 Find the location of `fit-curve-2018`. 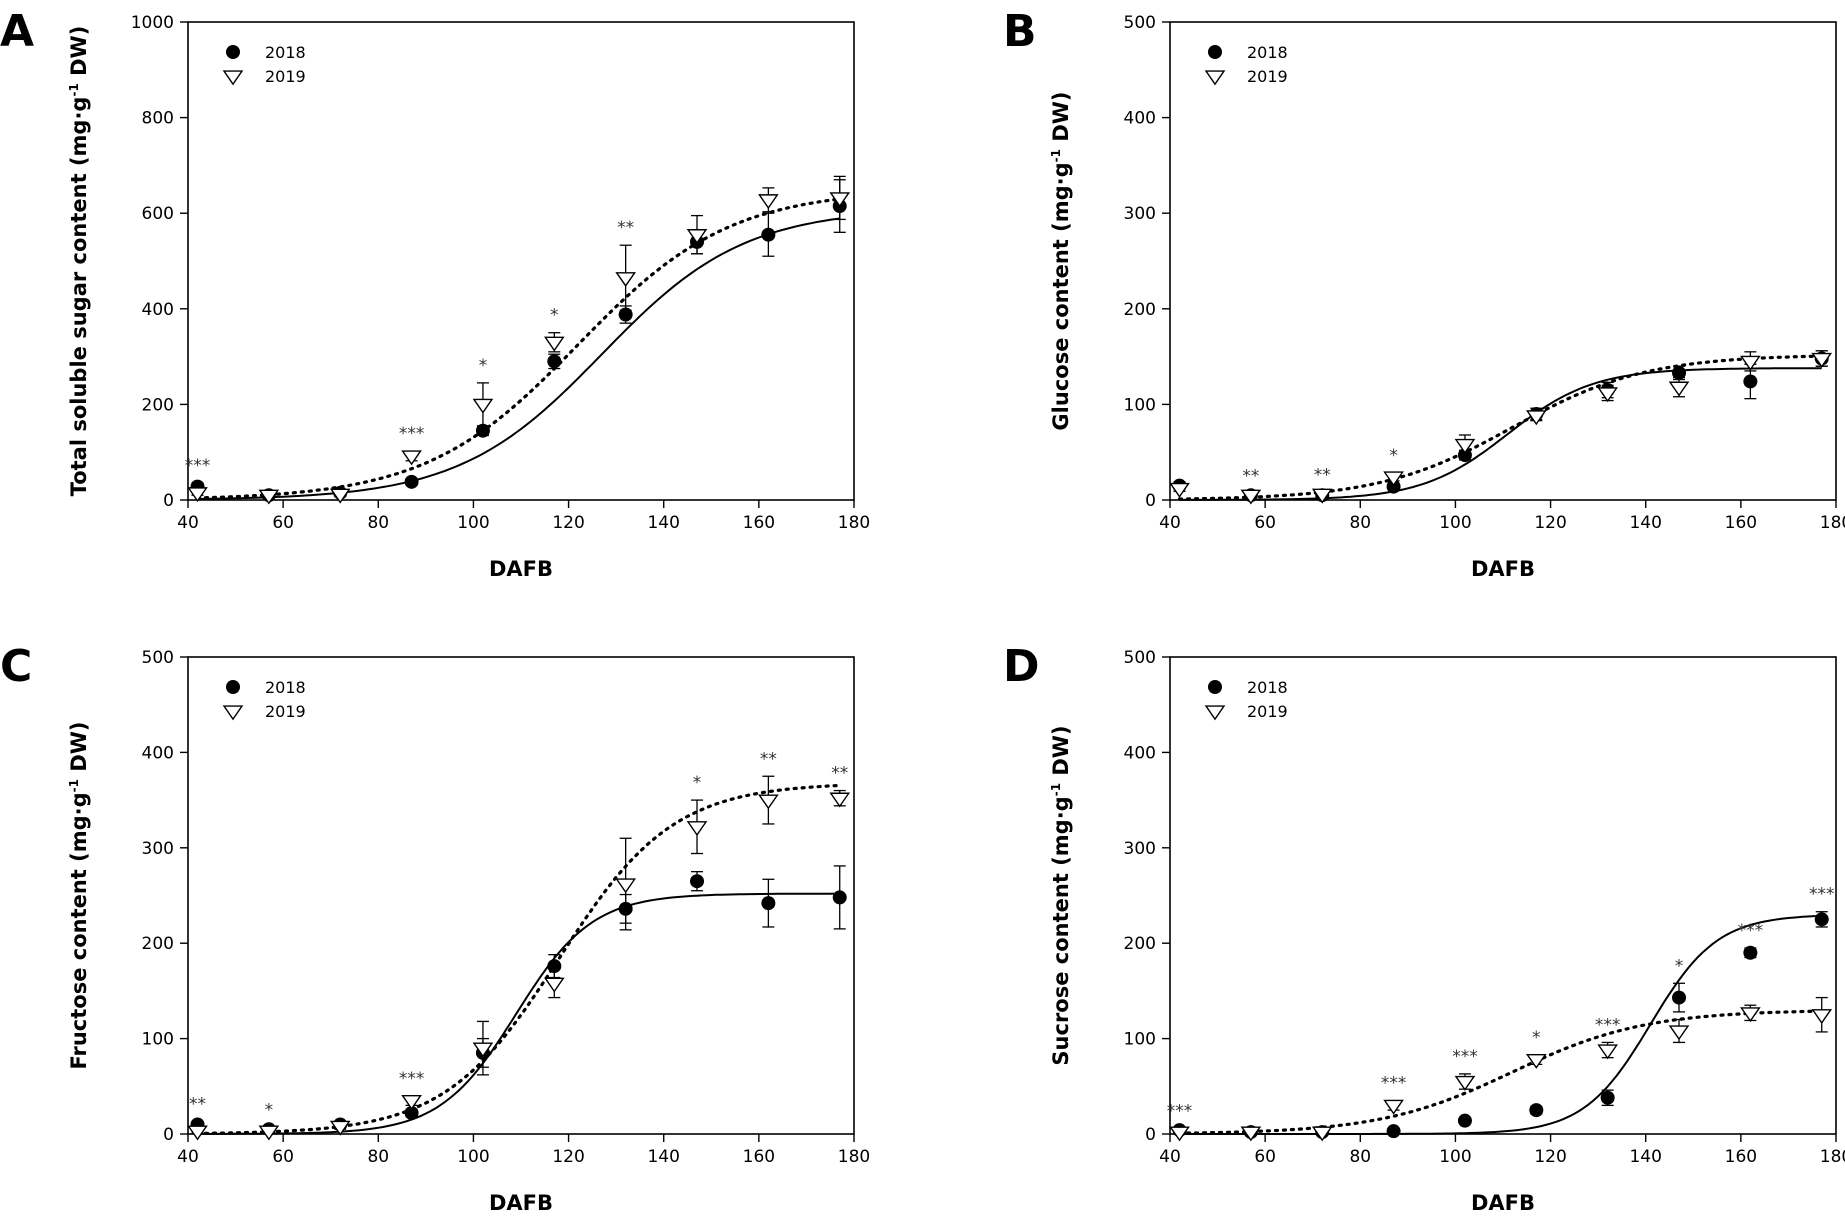

fit-curve-2018 is located at coordinates (1500, 1024).